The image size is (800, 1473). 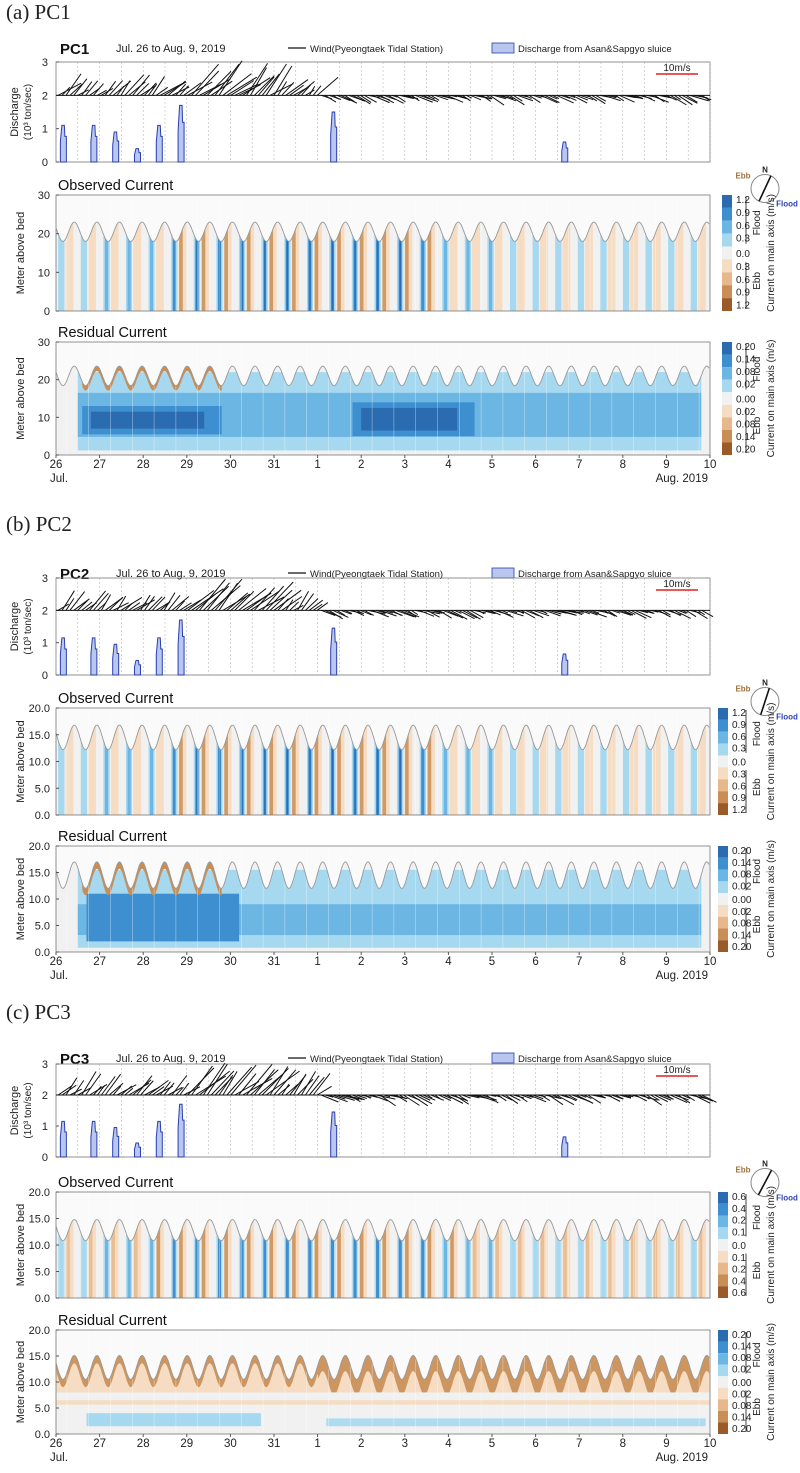 I want to click on scale-bar-label: 10m/s, so click(x=676, y=584).